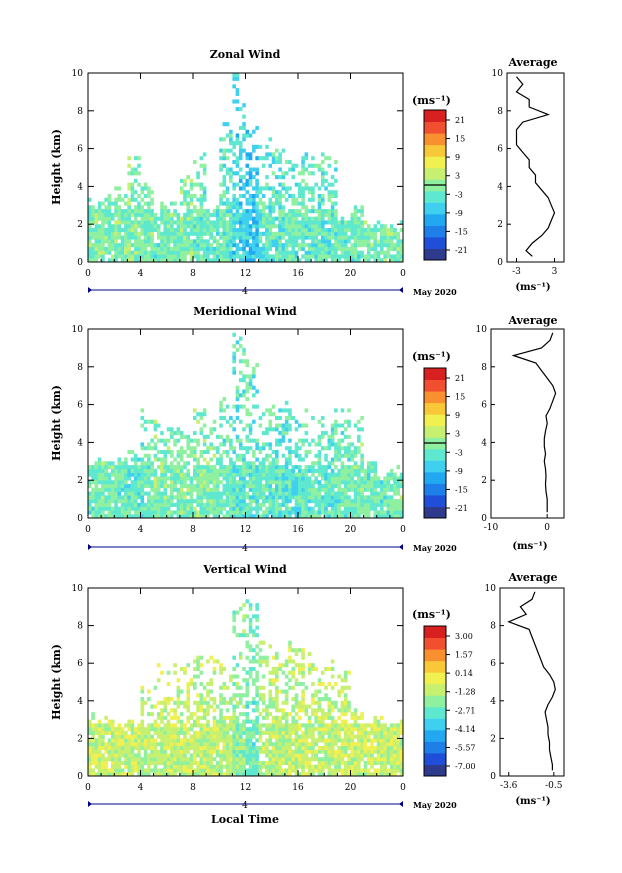  I want to click on colorbar-tick-label: 15, so click(460, 139).